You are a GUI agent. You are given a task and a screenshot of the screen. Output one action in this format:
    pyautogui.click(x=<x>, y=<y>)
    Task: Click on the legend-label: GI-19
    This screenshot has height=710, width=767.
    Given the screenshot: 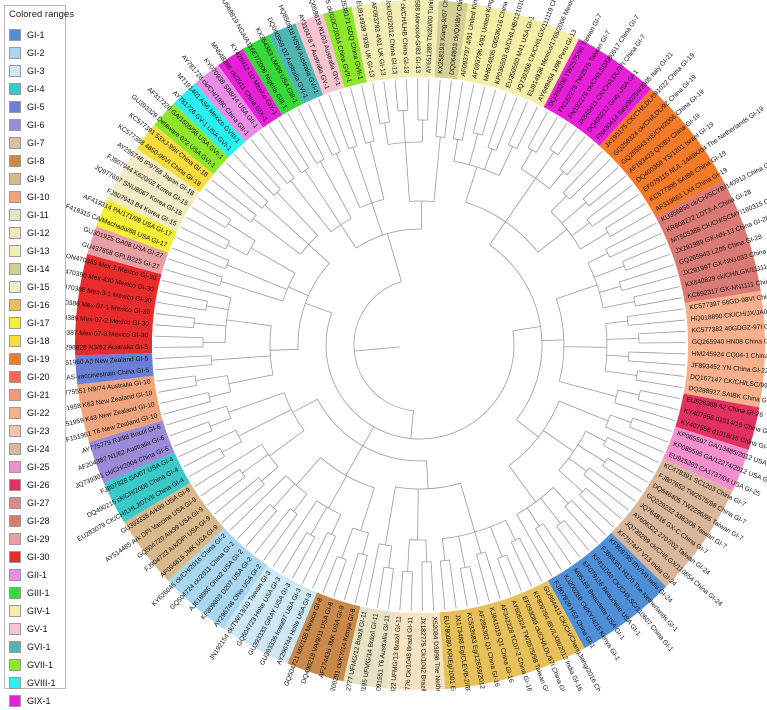 What is the action you would take?
    pyautogui.click(x=38, y=359)
    